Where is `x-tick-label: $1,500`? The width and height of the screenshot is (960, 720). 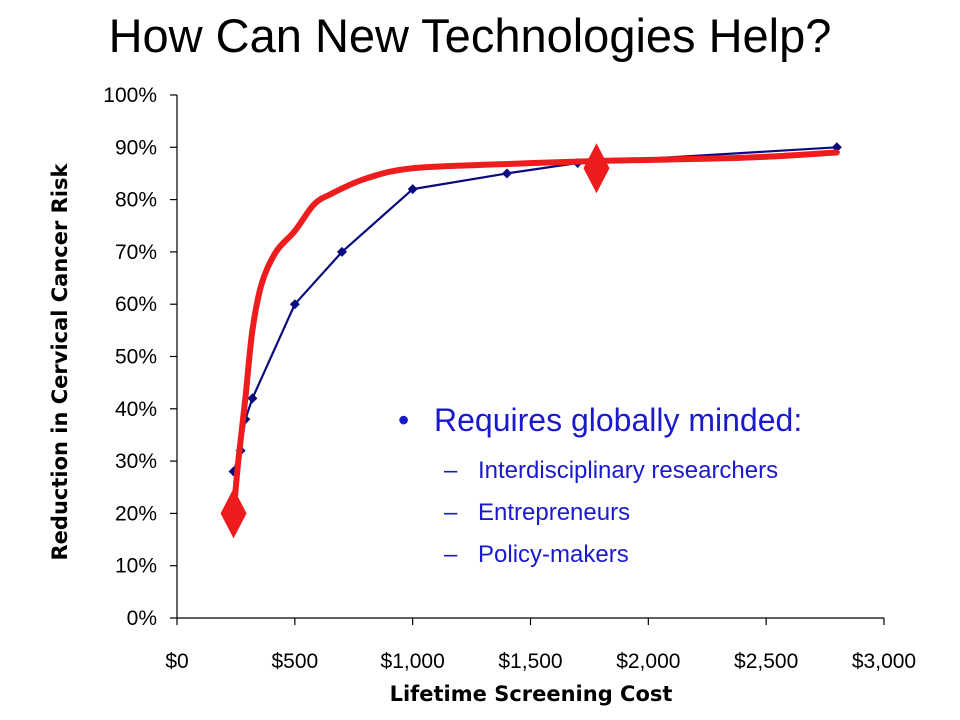
x-tick-label: $1,500 is located at coordinates (530, 661).